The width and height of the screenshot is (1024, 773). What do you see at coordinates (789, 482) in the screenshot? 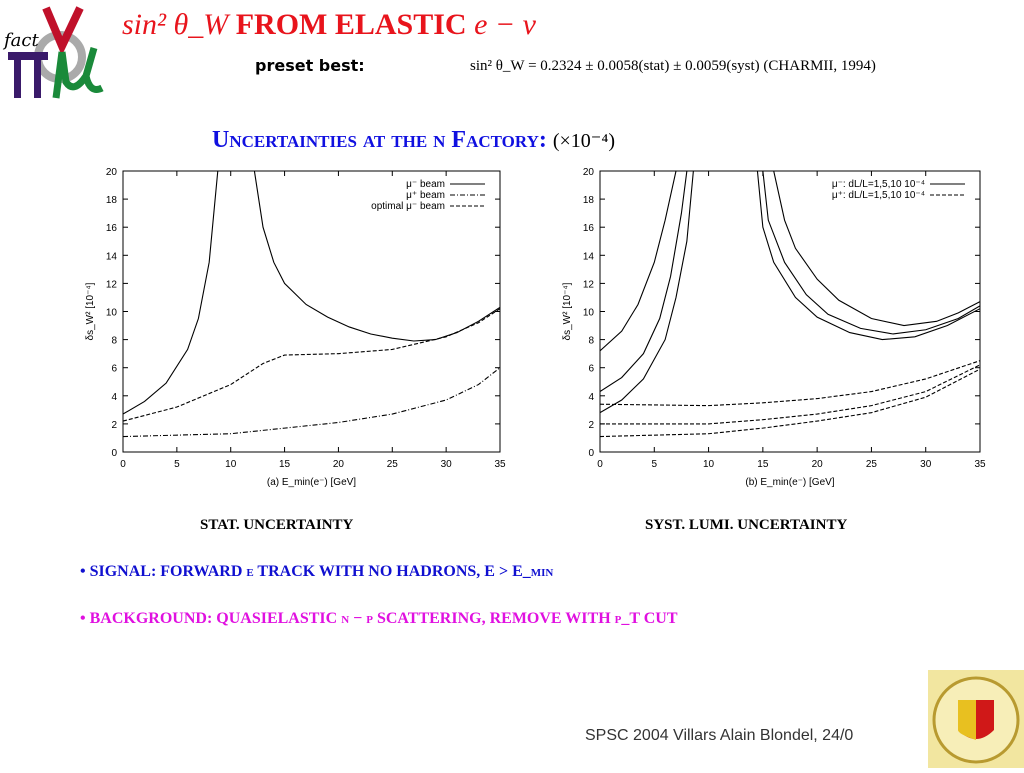
I see `x-axis-label: (b) E_min(e⁻) [GeV]` at bounding box center [789, 482].